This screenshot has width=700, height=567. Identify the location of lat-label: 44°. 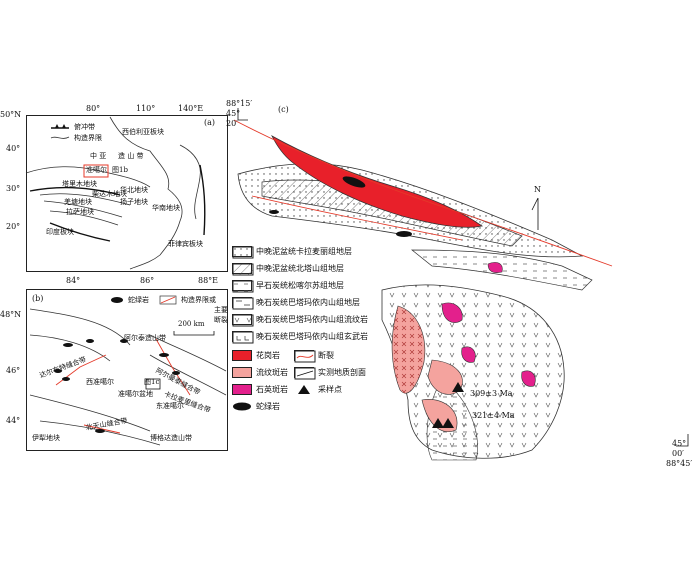
(13, 420).